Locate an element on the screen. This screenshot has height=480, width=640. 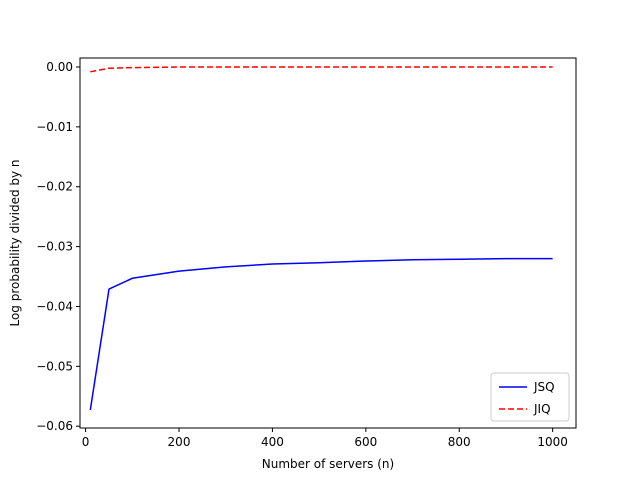
x-tick-label: 1000 is located at coordinates (552, 442).